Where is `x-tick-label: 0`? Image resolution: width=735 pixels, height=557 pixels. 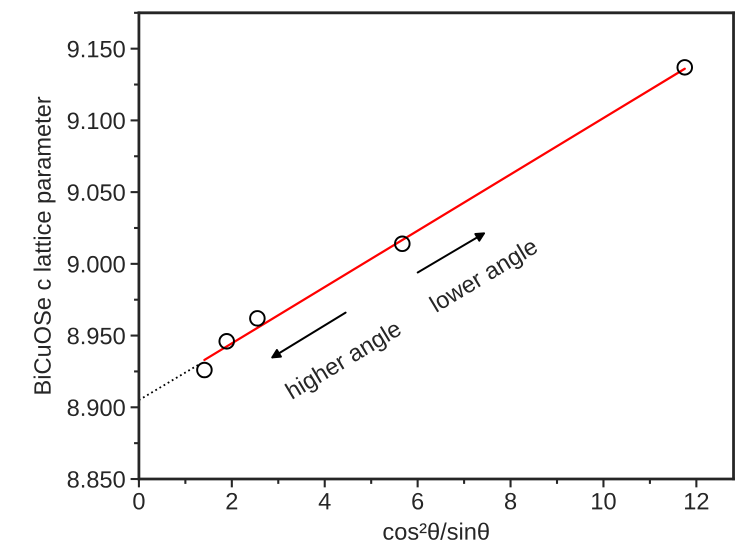 x-tick-label: 0 is located at coordinates (139, 501).